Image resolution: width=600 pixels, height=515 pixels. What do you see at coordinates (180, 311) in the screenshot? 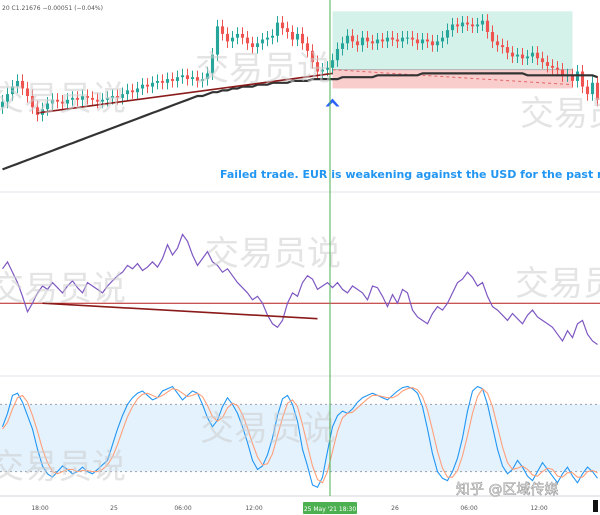
I see `rsi-divergence-line` at bounding box center [180, 311].